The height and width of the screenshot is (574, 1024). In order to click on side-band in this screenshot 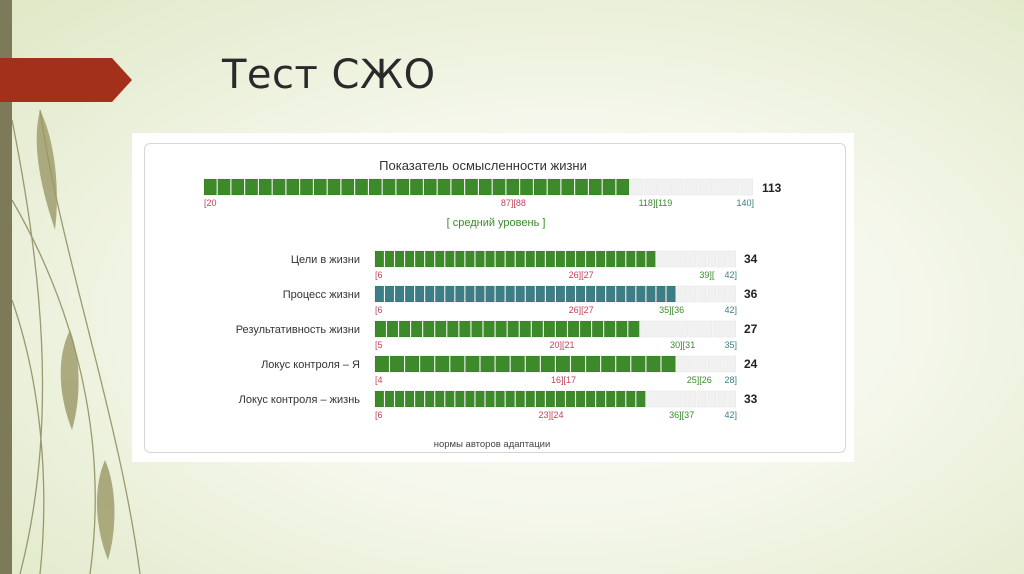, I will do `click(6, 287)`.